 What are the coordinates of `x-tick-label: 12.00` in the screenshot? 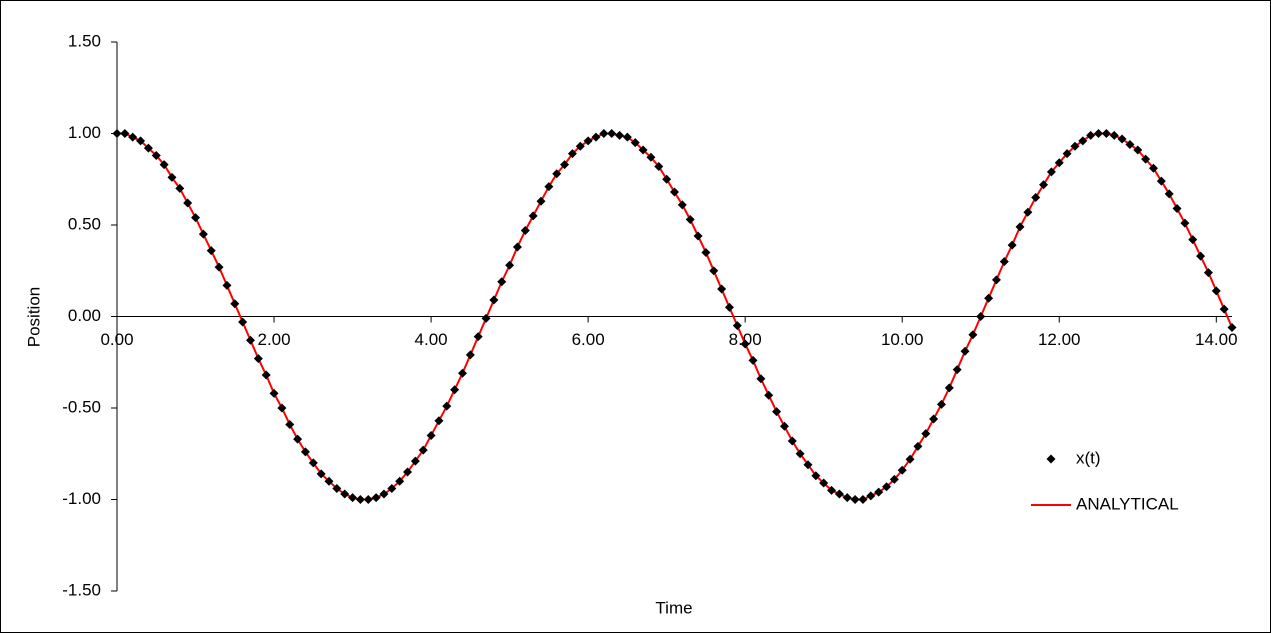 It's located at (1059, 339).